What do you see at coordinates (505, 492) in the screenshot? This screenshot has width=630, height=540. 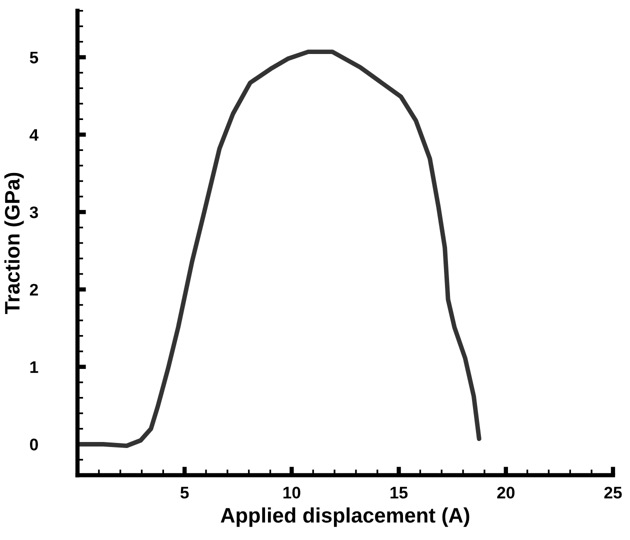 I see `x-tick-label: 20` at bounding box center [505, 492].